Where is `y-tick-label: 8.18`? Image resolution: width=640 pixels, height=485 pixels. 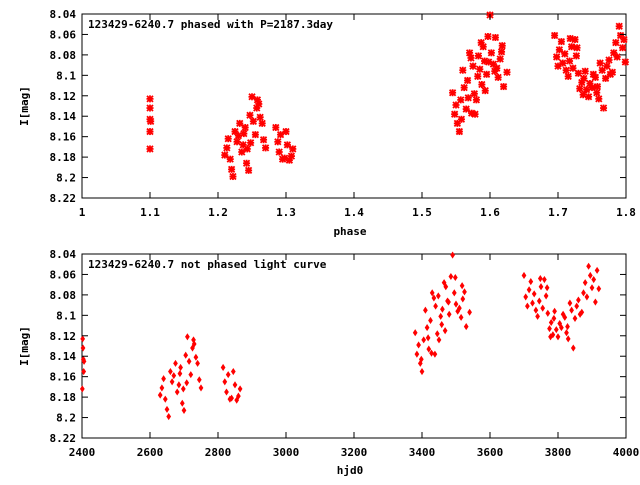
y-tick-label: 8.18 is located at coordinates (63, 157).